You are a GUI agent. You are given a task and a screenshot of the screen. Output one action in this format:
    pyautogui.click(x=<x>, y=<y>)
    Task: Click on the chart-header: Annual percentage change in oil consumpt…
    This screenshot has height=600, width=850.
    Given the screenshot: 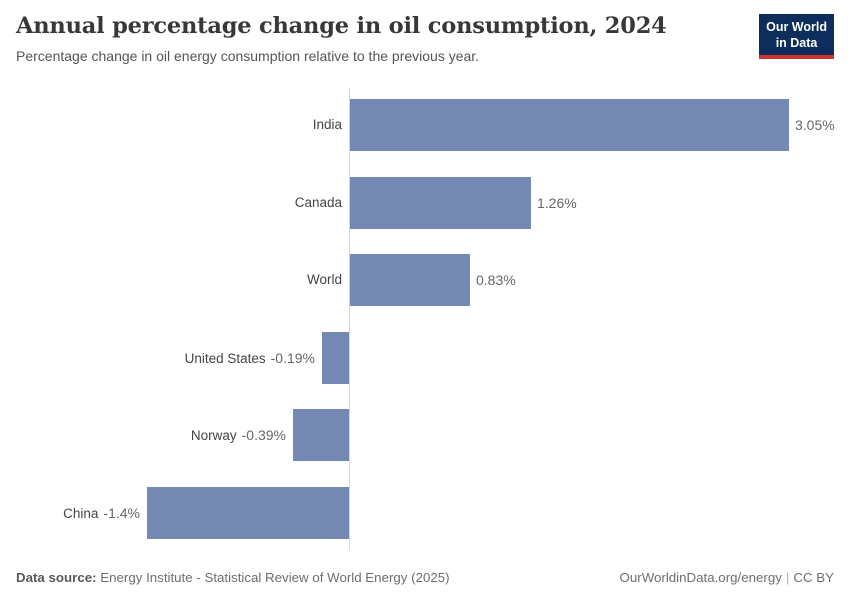 What is the action you would take?
    pyautogui.click(x=425, y=39)
    